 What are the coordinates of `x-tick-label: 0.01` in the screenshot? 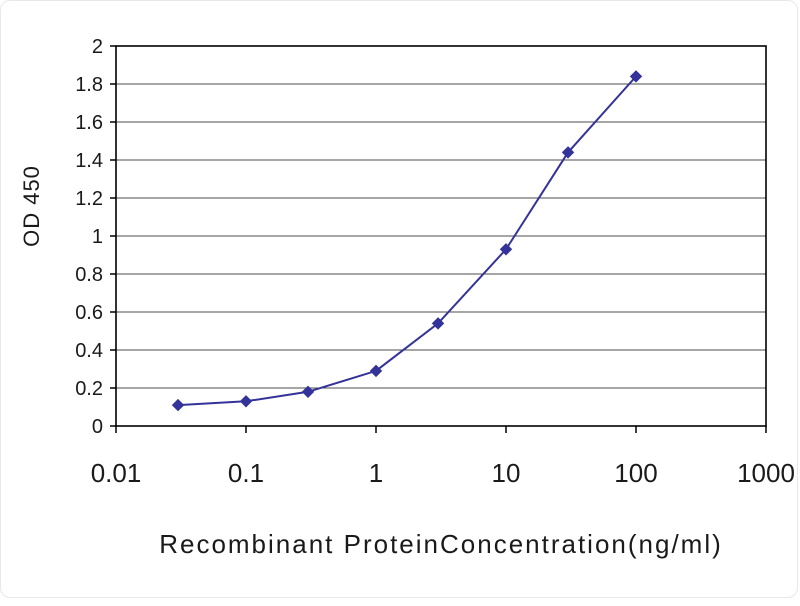 It's located at (116, 473).